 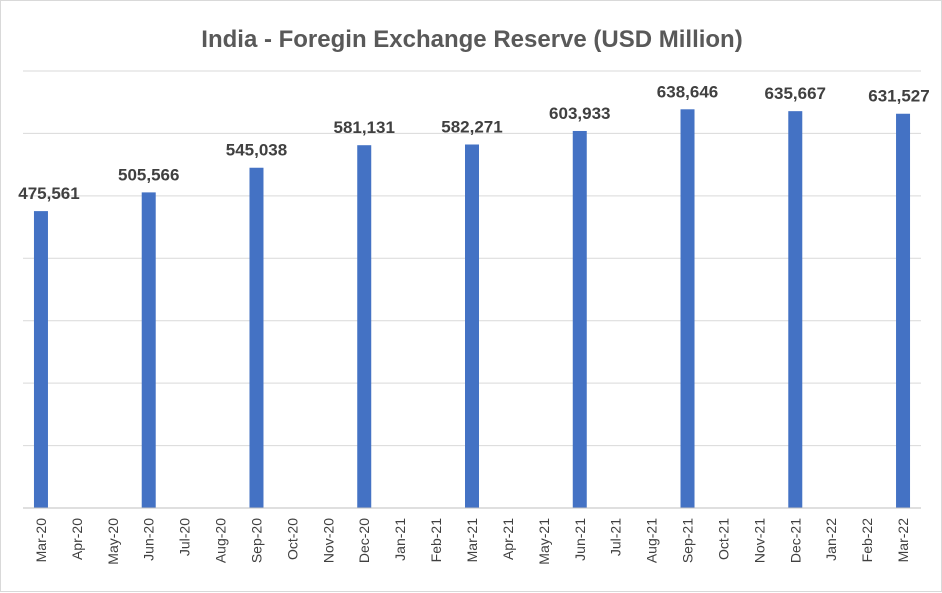 I want to click on data-label: 475,561, so click(x=48, y=193).